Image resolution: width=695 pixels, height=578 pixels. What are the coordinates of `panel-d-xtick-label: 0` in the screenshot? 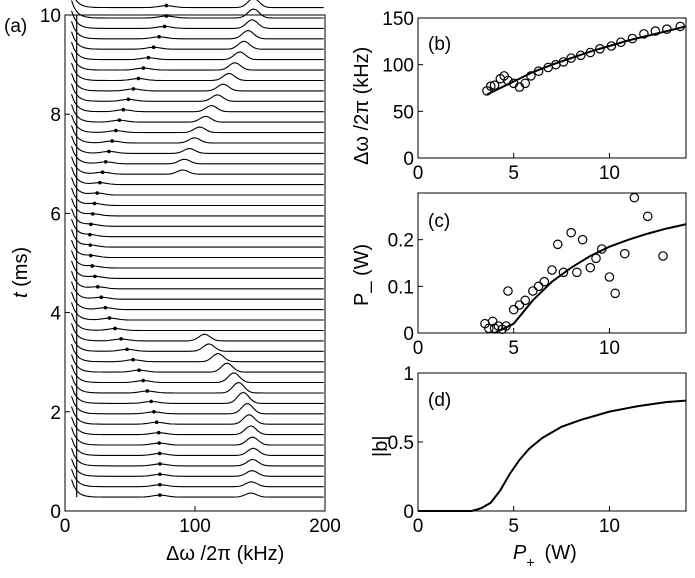 It's located at (418, 526).